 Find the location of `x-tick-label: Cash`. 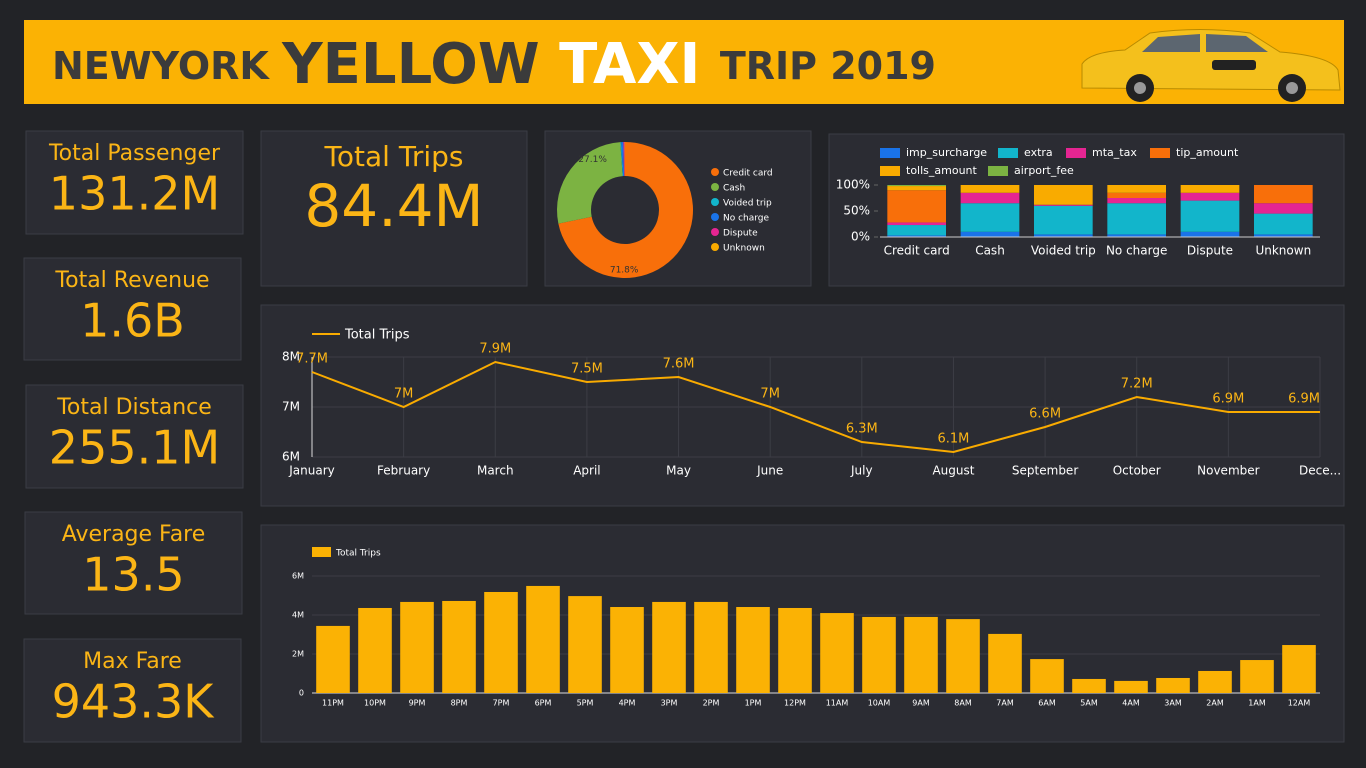

x-tick-label: Cash is located at coordinates (990, 251).